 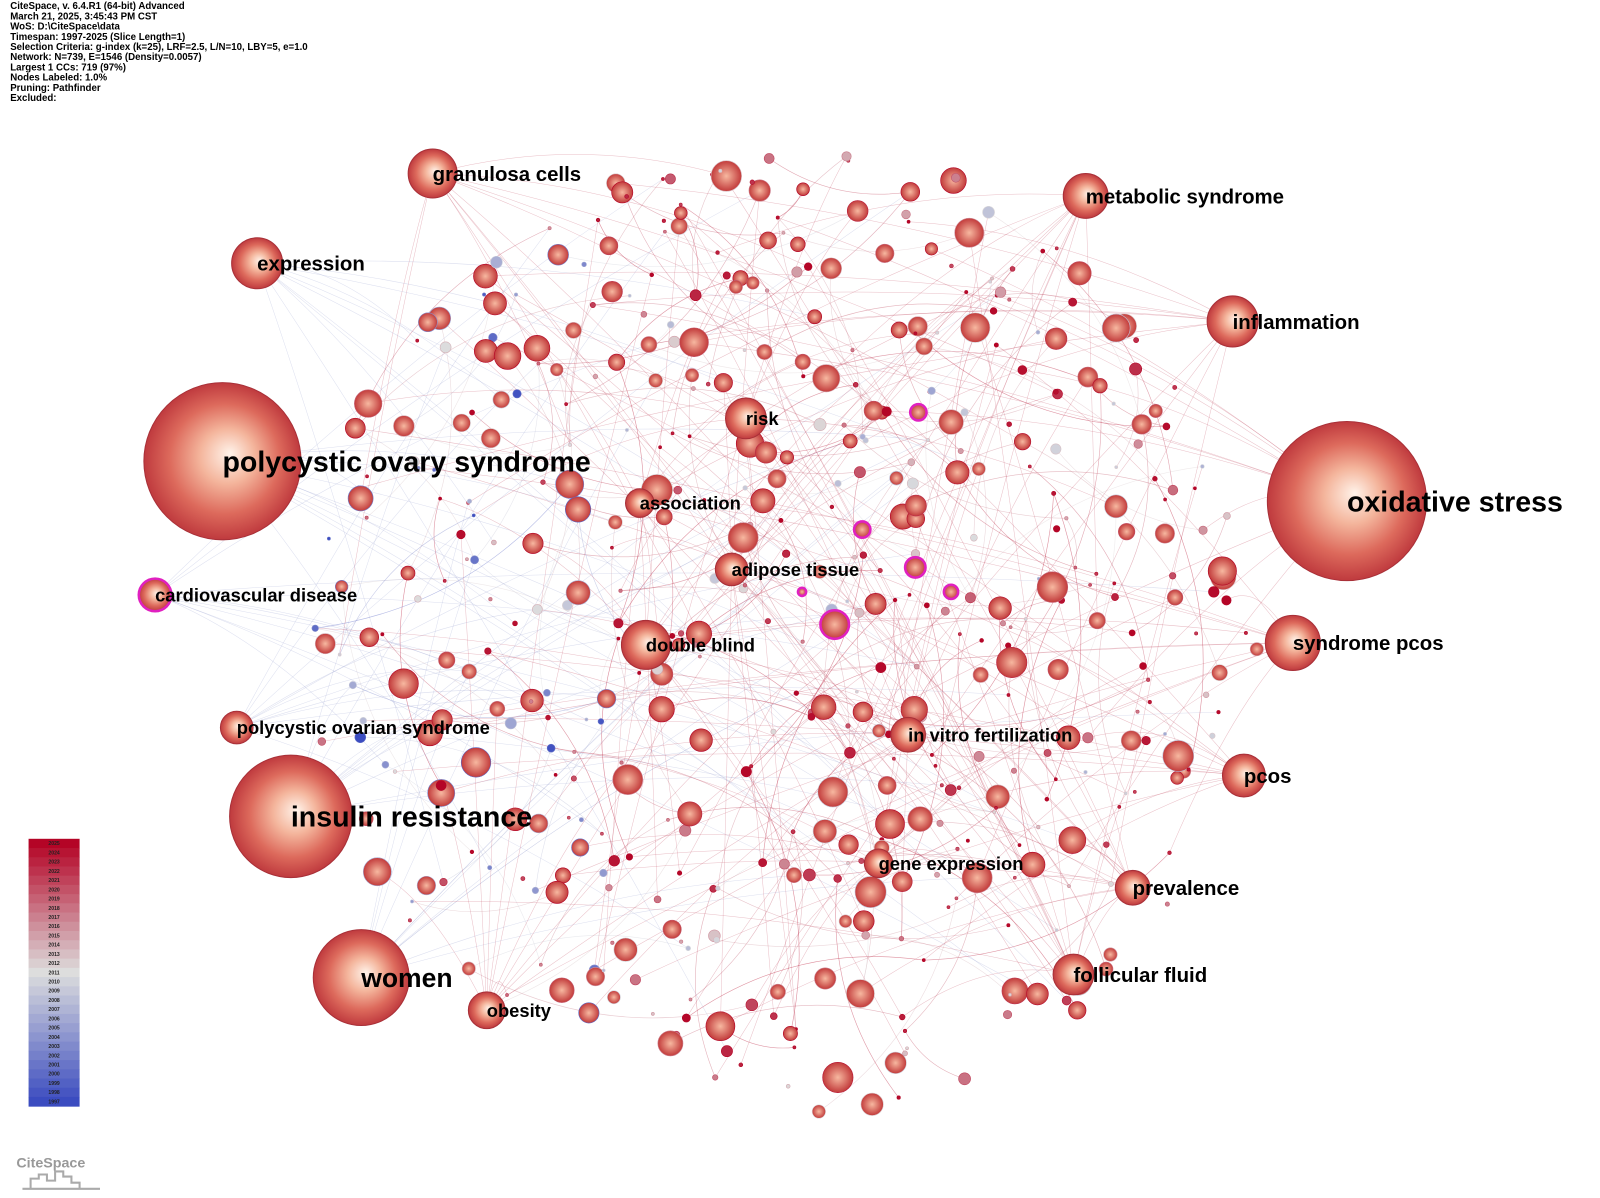 What do you see at coordinates (762, 418) in the screenshot?
I see `keyword-label: risk` at bounding box center [762, 418].